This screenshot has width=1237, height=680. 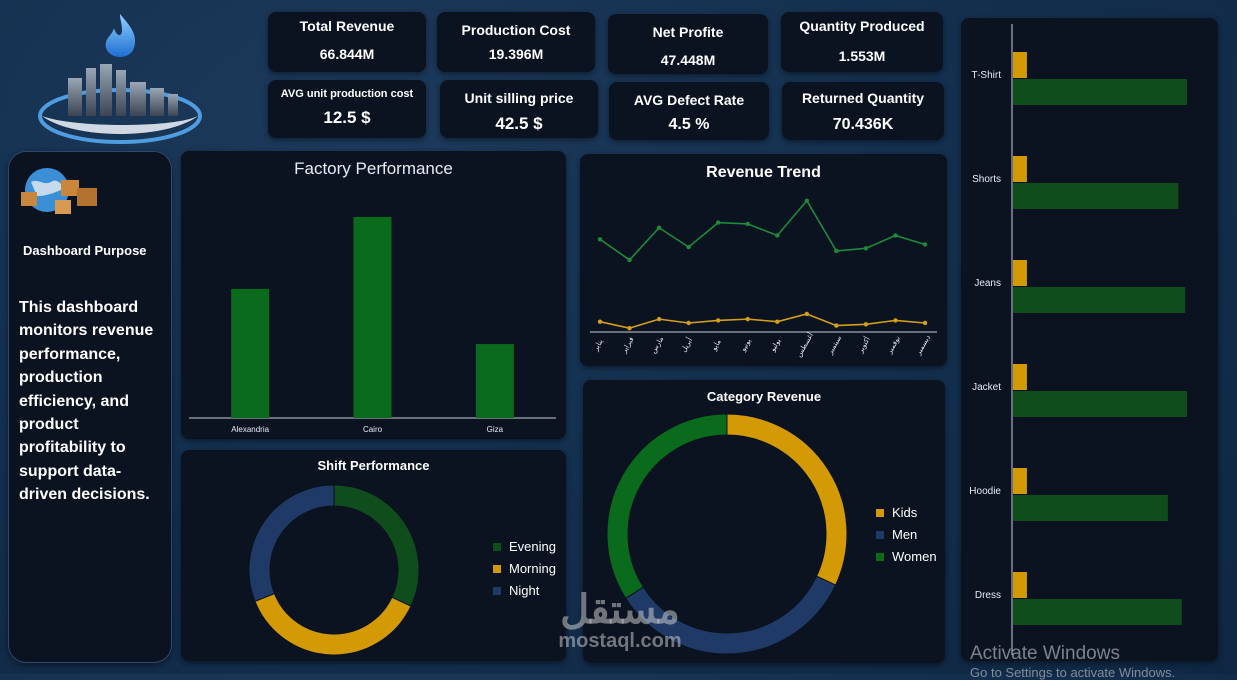 I want to click on legend-label: Men, so click(x=905, y=534).